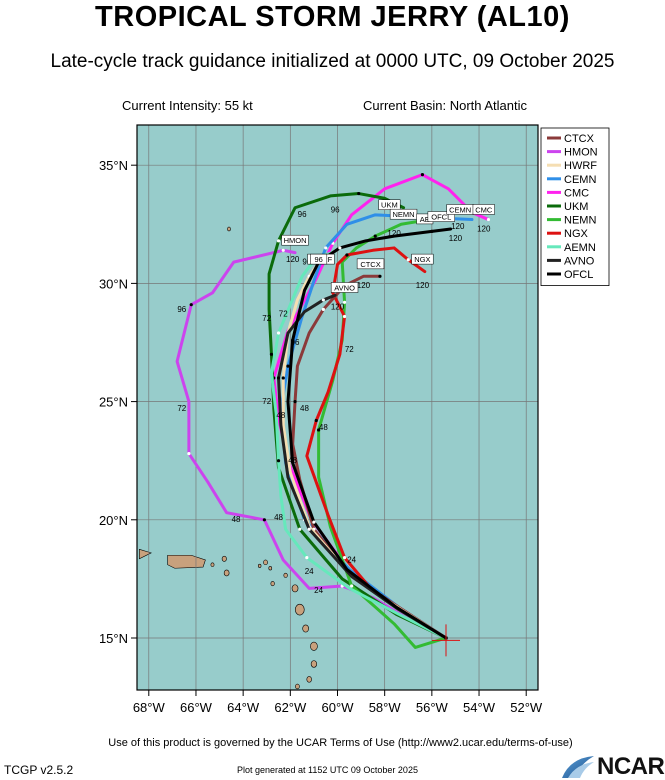 Image resolution: width=665 pixels, height=780 pixels. What do you see at coordinates (113, 520) in the screenshot?
I see `tick-label-lat-1: 20°N` at bounding box center [113, 520].